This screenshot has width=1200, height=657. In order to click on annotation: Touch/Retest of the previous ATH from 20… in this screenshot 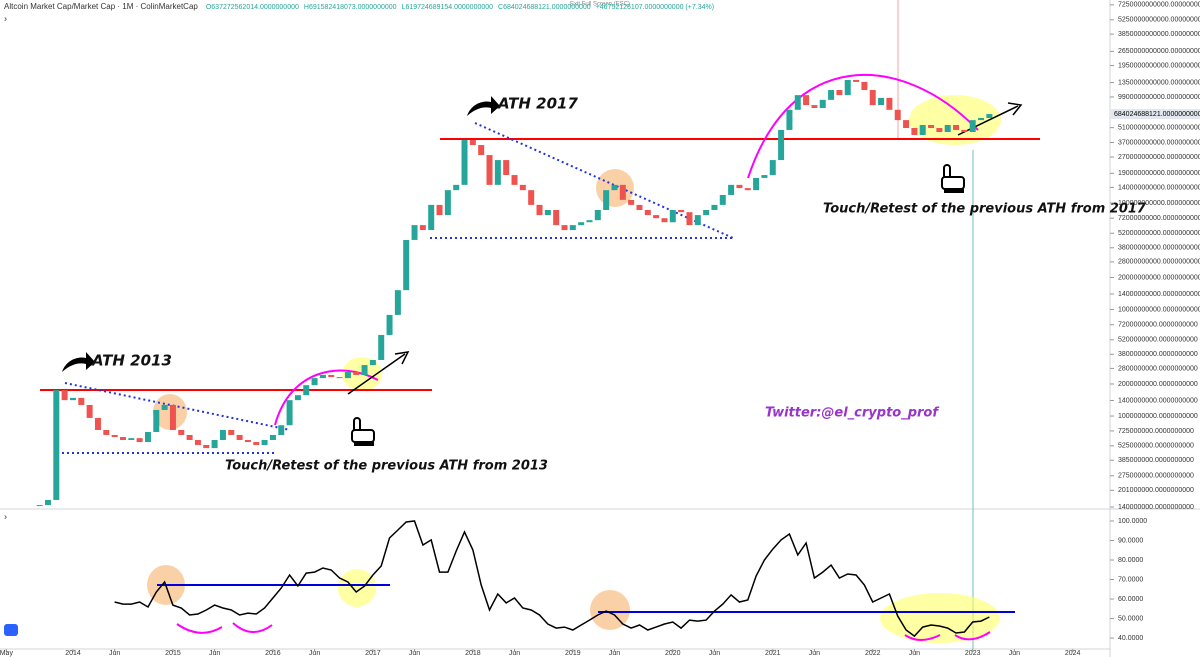, I will do `click(386, 466)`.